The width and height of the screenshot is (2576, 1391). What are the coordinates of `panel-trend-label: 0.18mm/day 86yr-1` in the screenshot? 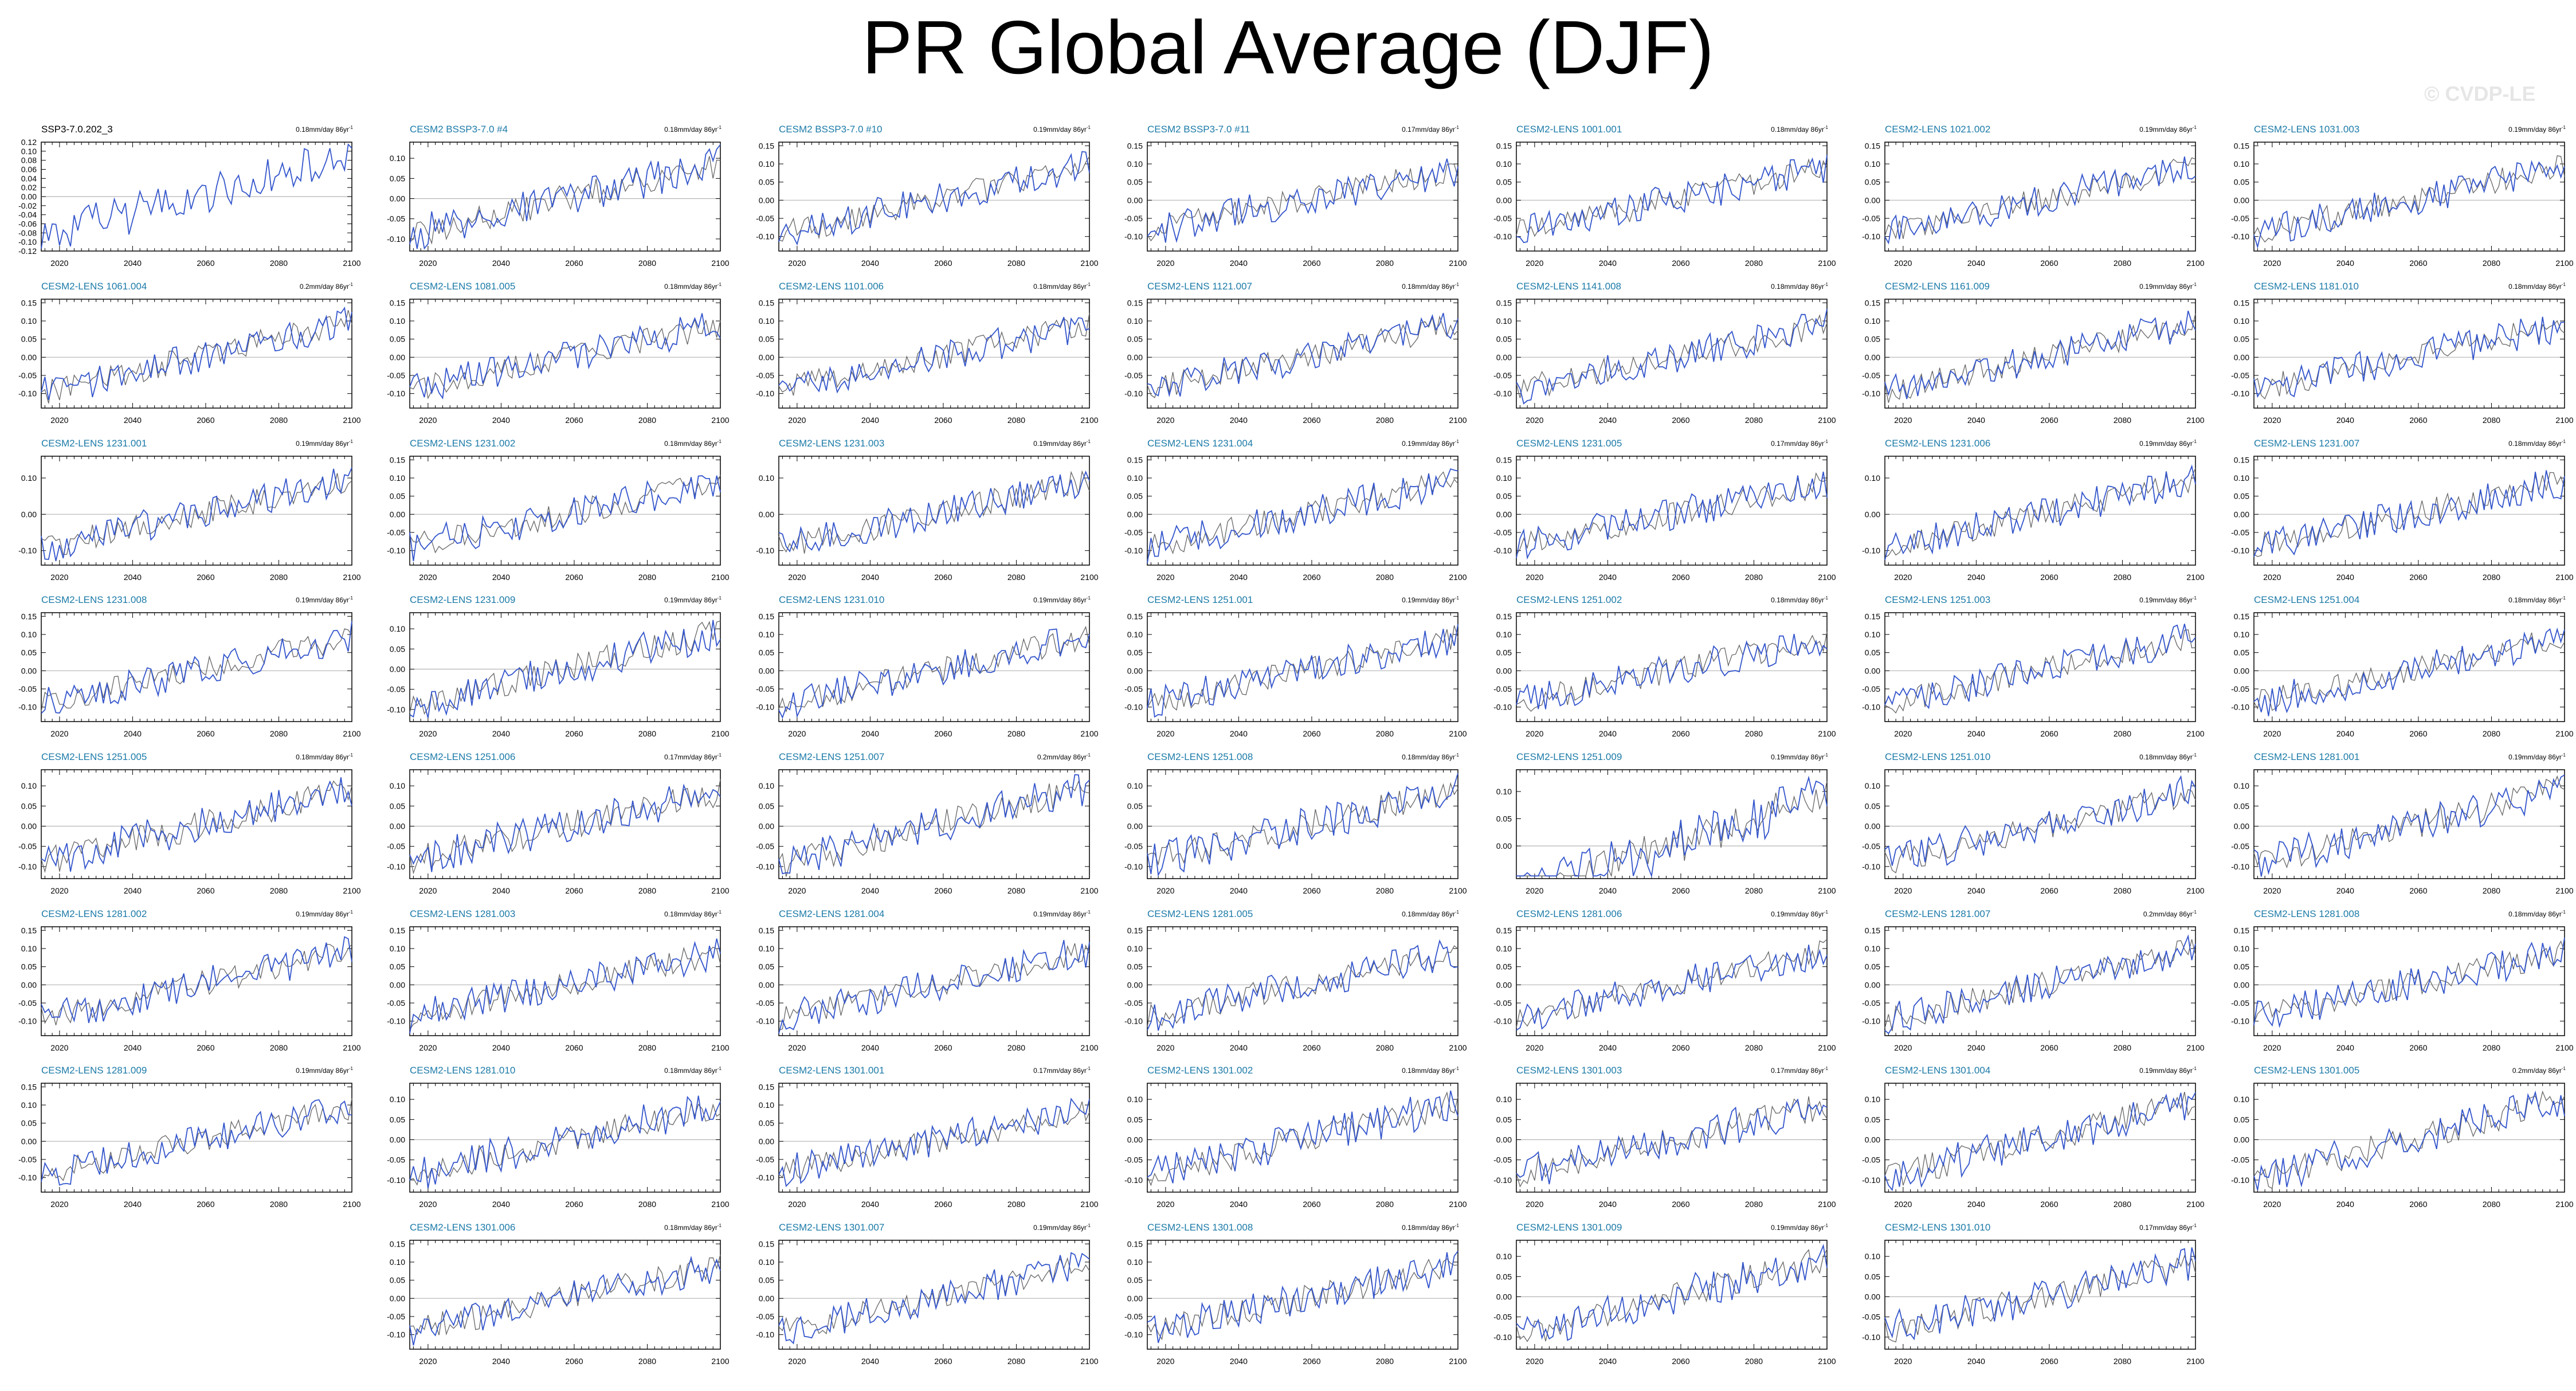 It's located at (693, 444).